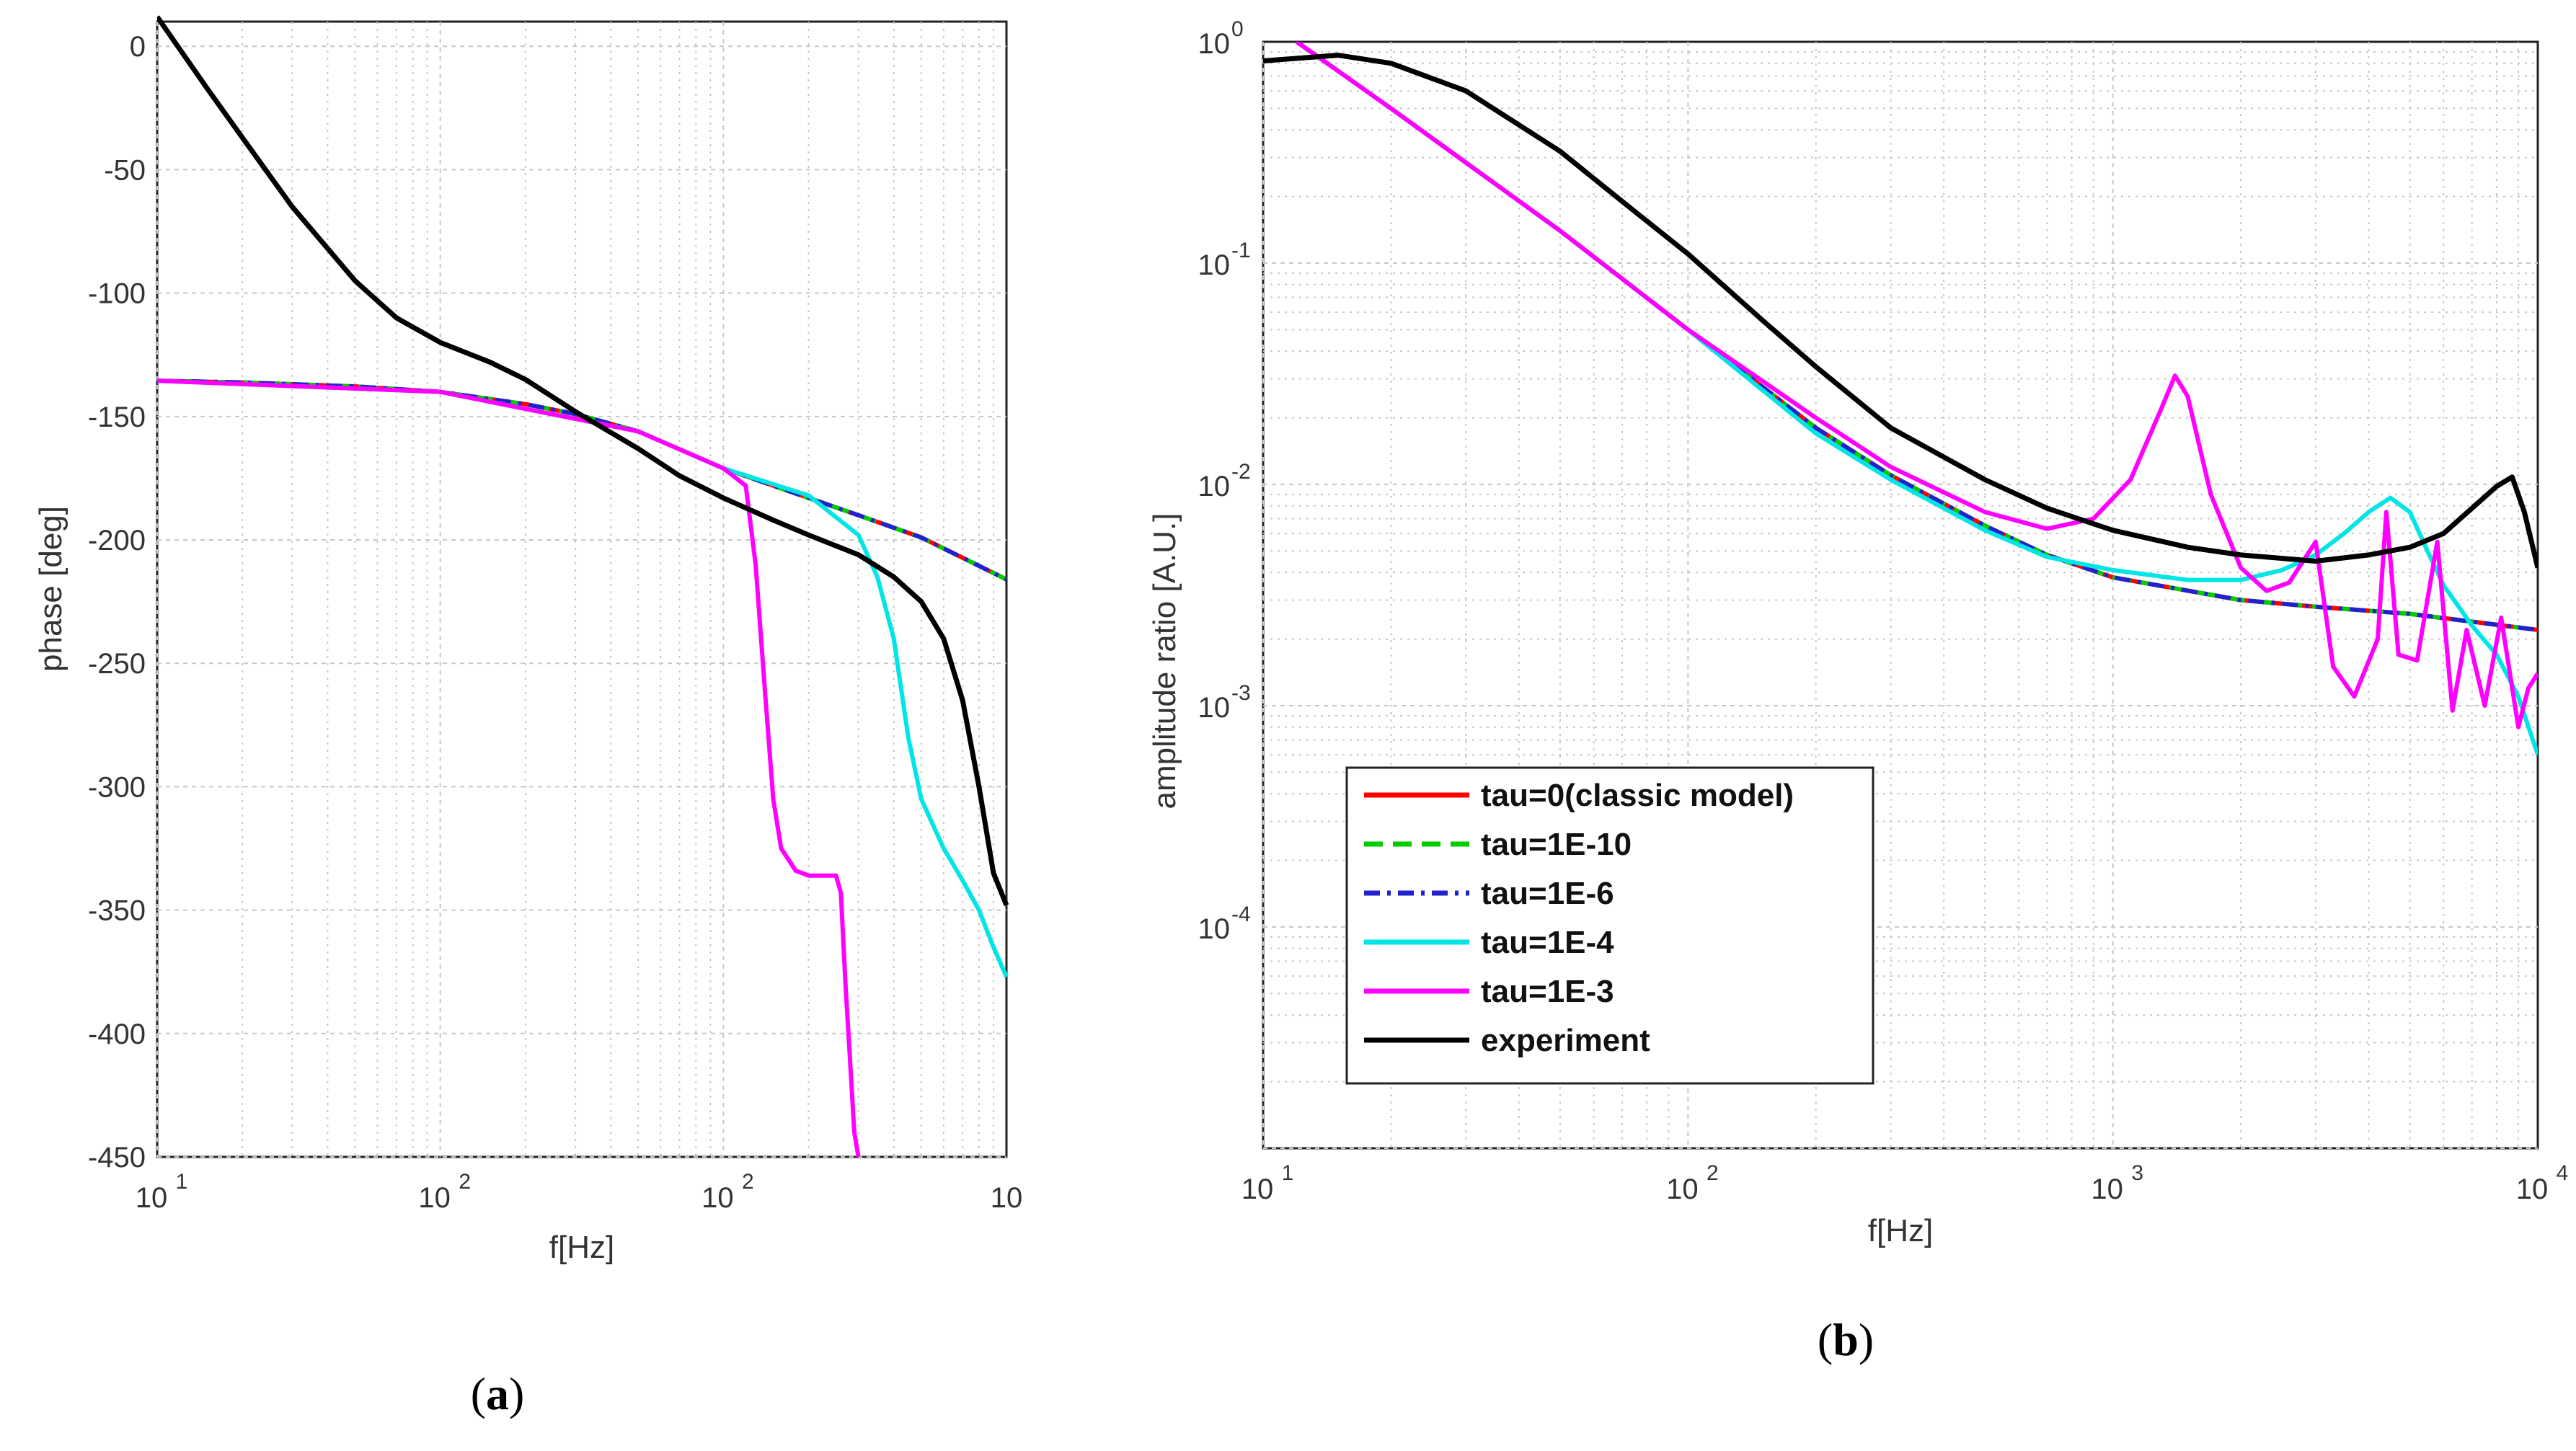 The height and width of the screenshot is (1451, 2576). What do you see at coordinates (1241, 914) in the screenshot?
I see `y-tick-exponent: -4` at bounding box center [1241, 914].